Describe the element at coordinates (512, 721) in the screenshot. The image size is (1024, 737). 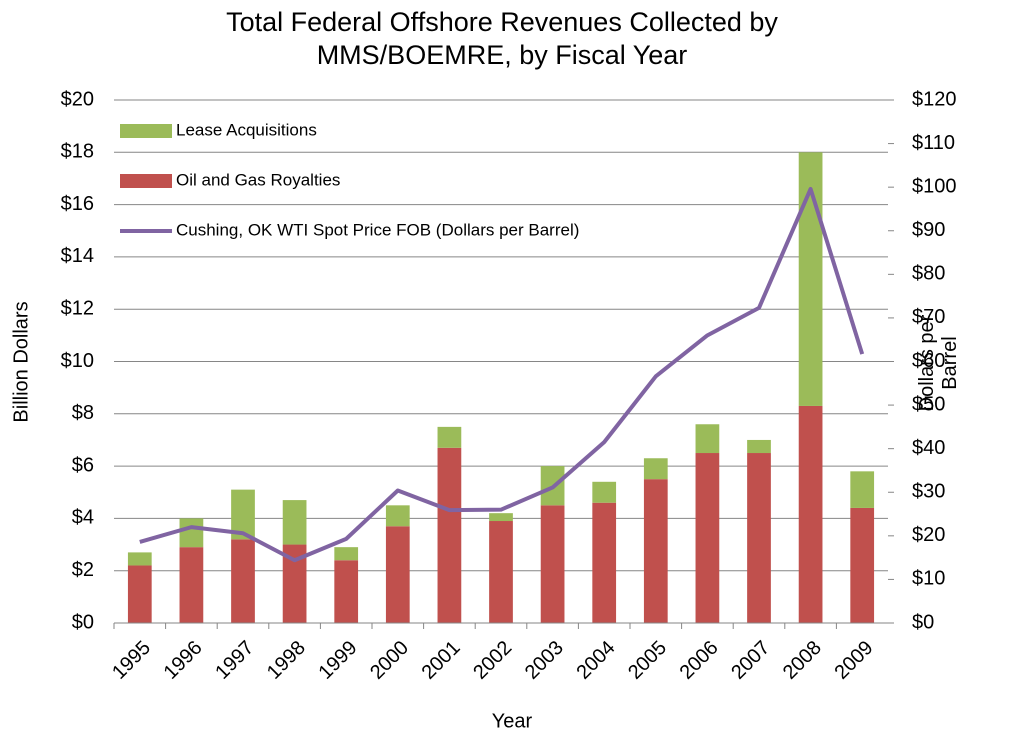
I see `x-axis-title: Year` at that location.